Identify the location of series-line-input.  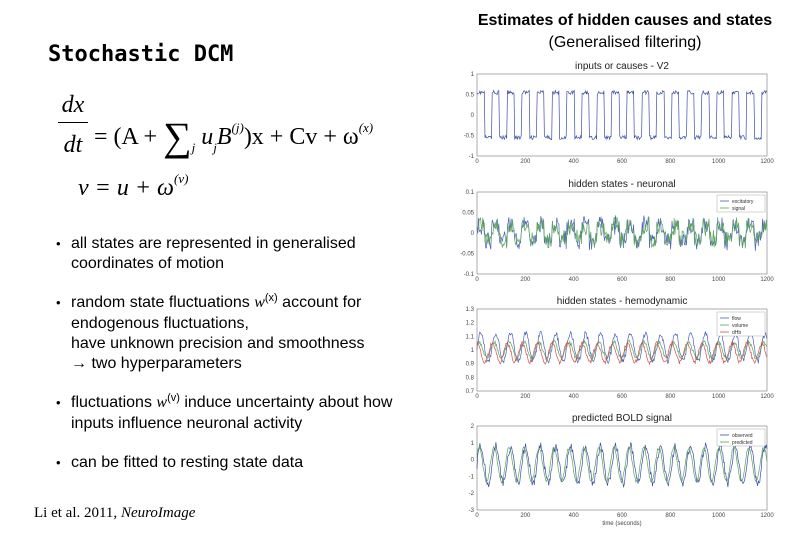
(622, 115).